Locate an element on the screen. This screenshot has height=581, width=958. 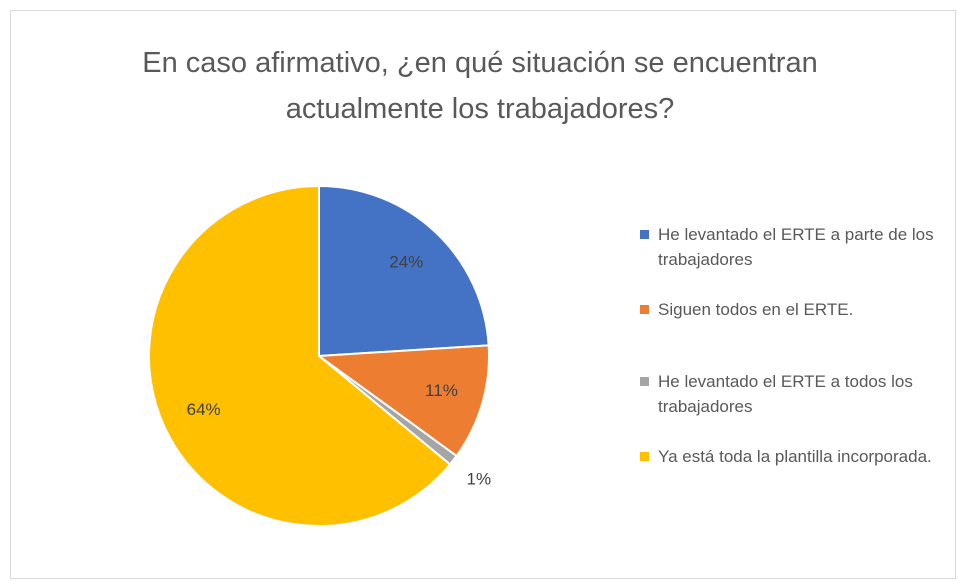
legend-label: Siguen todos en el ERTE. is located at coordinates (756, 309).